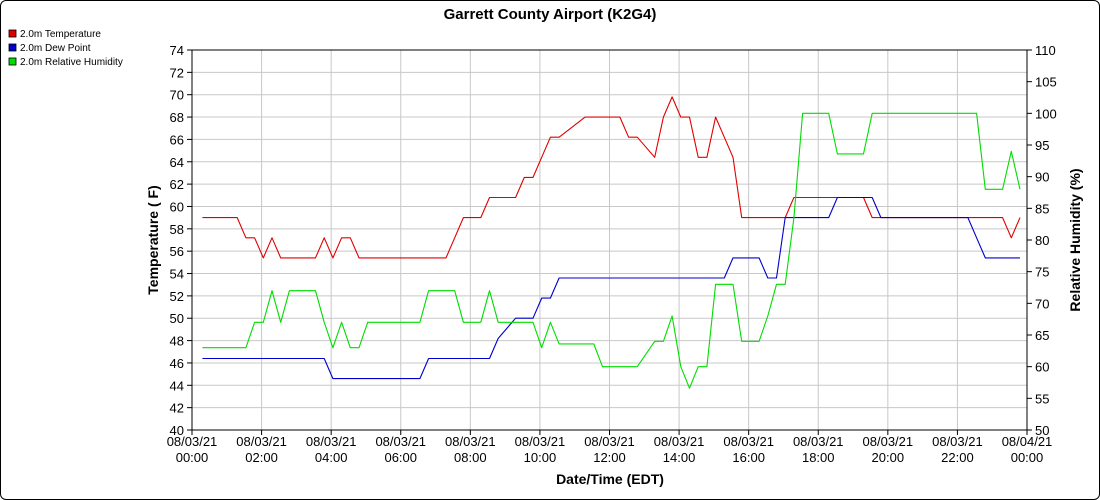 The width and height of the screenshot is (1100, 500). I want to click on chart-title: Garrett County Airport (K2G4), so click(550, 14).